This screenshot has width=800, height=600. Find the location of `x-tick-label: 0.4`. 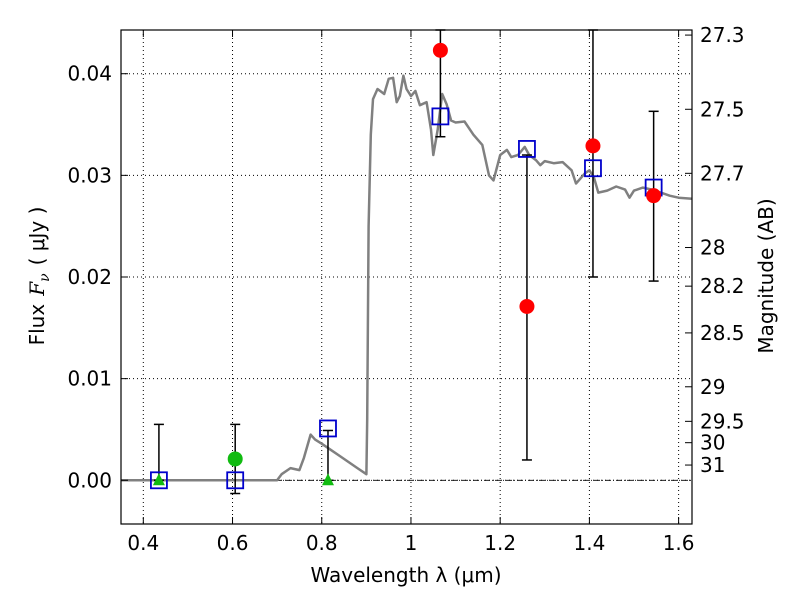

x-tick-label: 0.4 is located at coordinates (143, 543).